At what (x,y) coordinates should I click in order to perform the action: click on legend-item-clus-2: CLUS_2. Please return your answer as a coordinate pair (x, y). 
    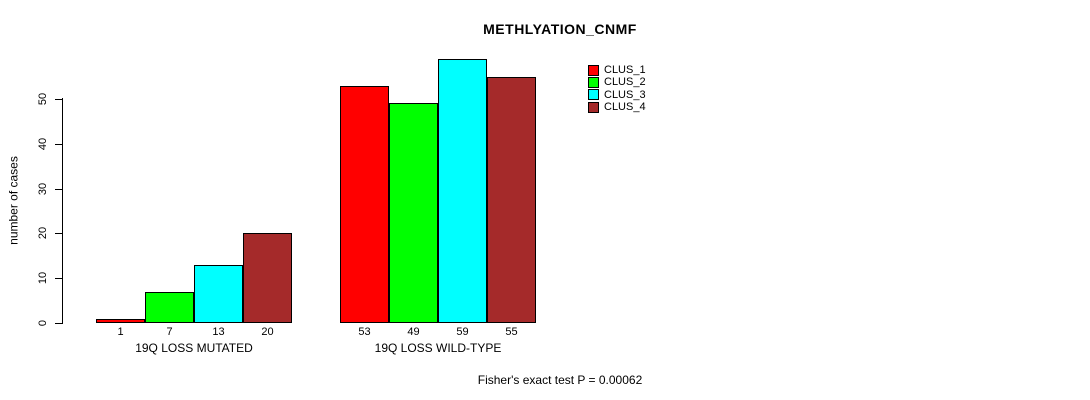
    Looking at the image, I should click on (617, 82).